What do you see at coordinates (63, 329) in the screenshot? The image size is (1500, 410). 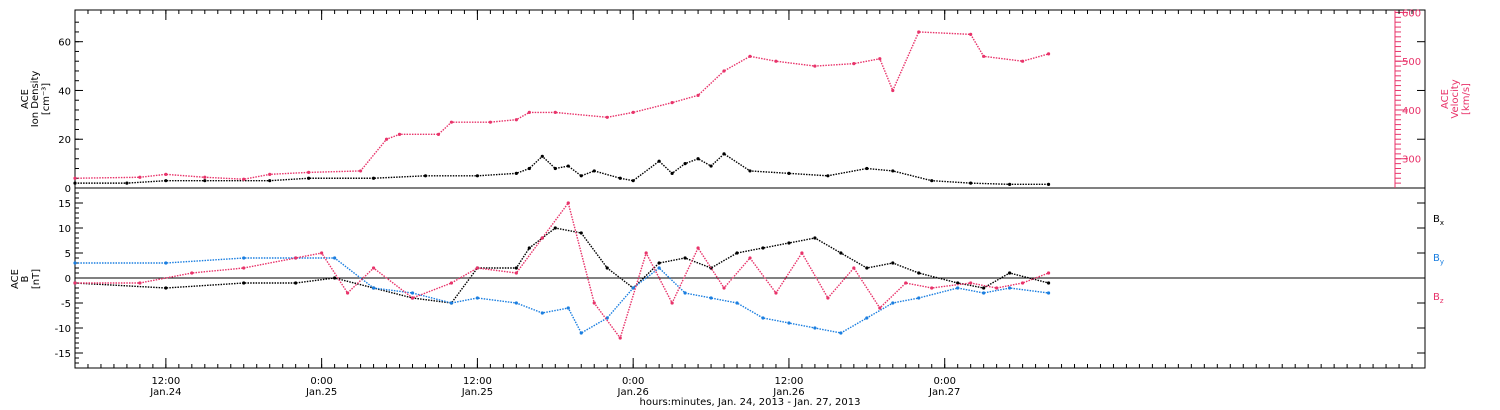 I see `b-tick-label: -10` at bounding box center [63, 329].